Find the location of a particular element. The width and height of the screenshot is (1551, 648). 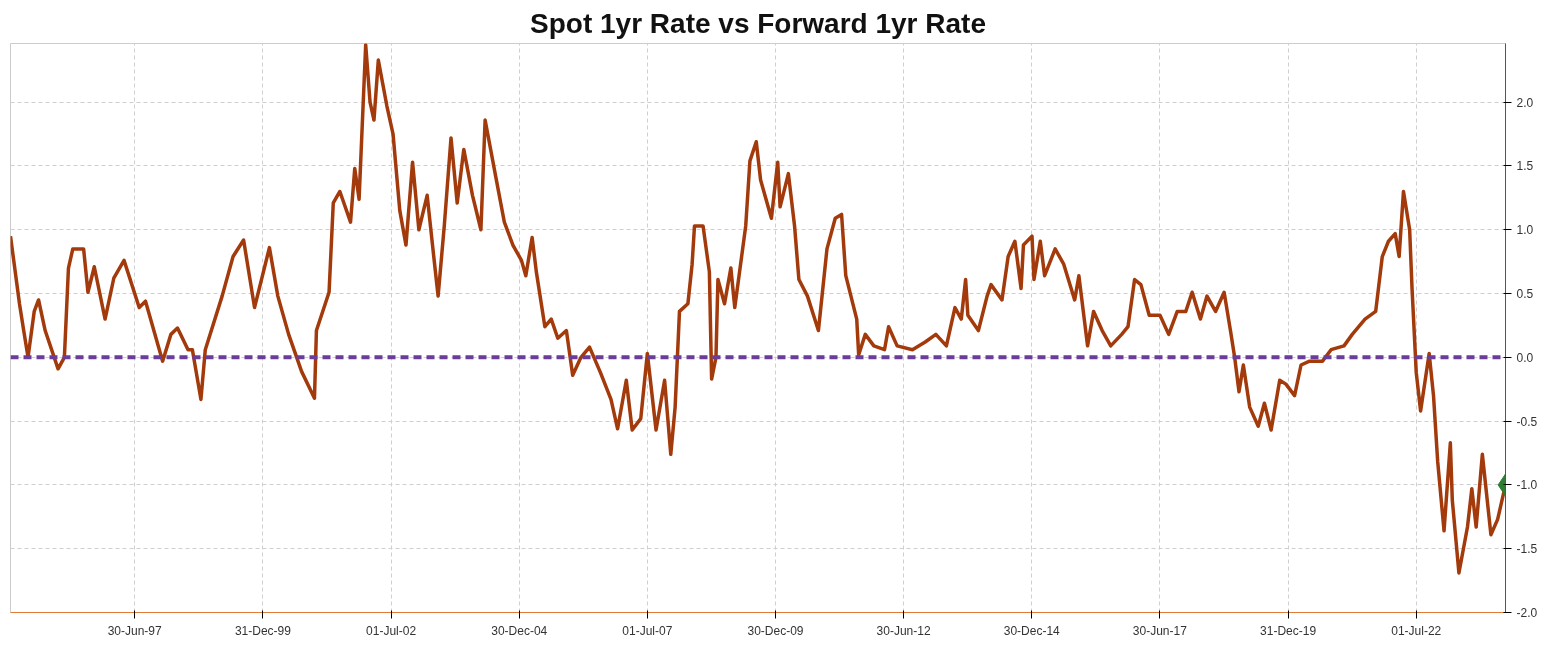

y-tick-label: -2.0 is located at coordinates (1527, 613).